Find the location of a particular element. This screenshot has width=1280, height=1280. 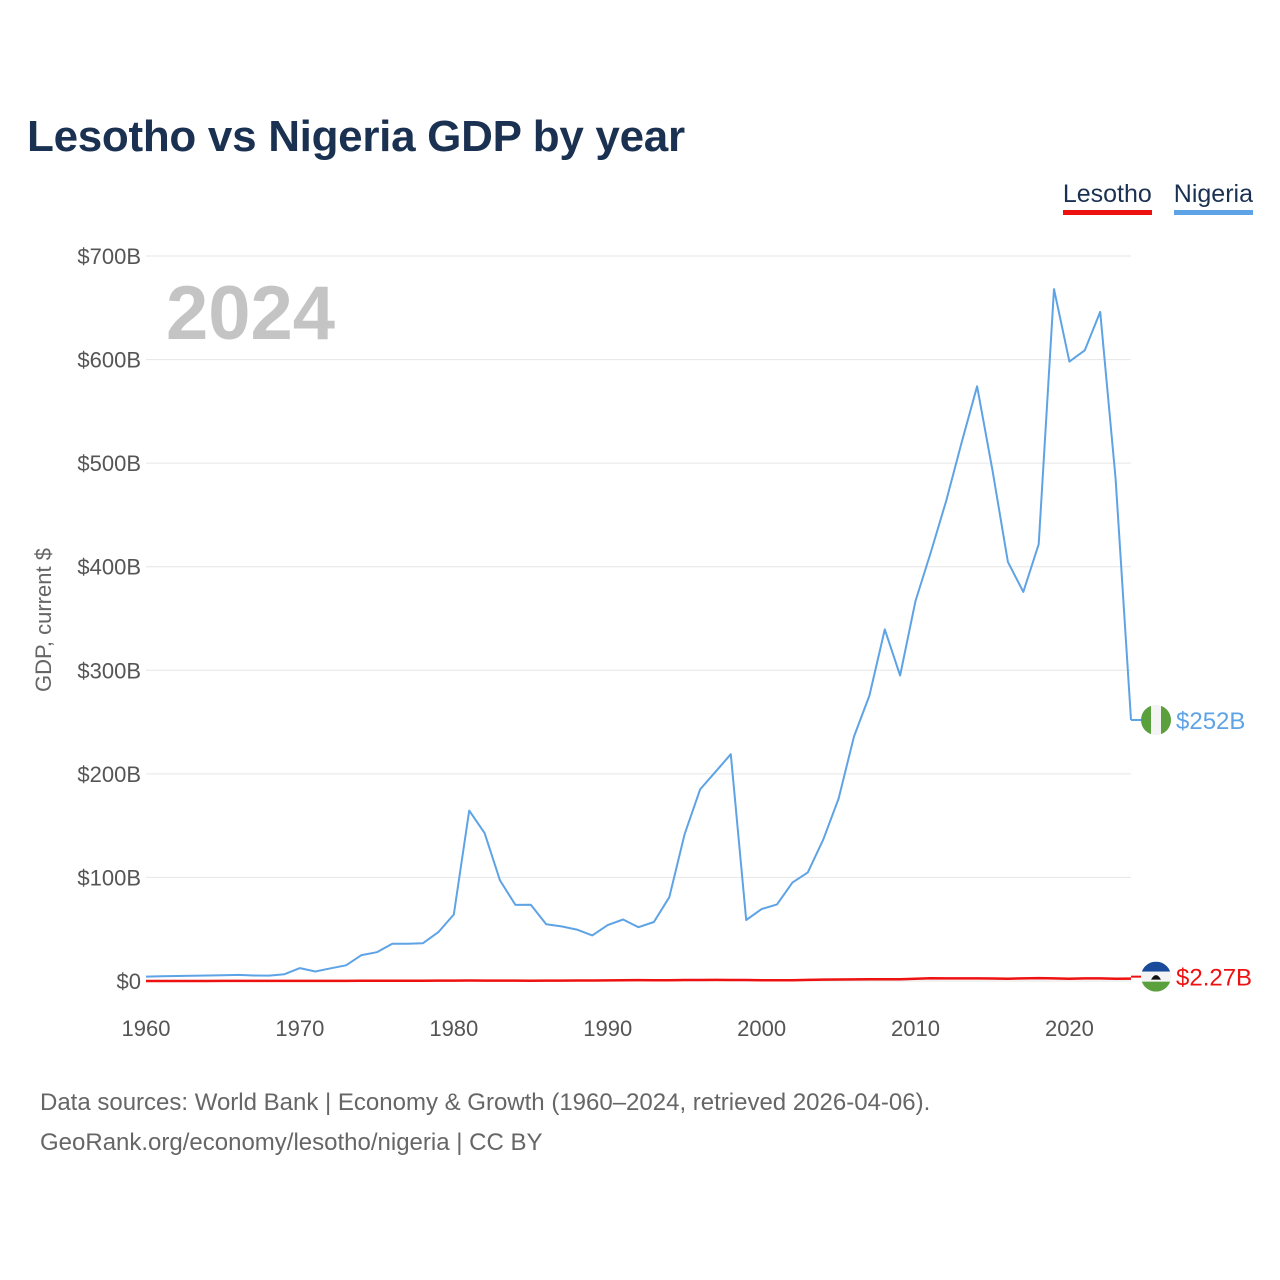

legend-item-lesotho: Lesotho is located at coordinates (1107, 197).